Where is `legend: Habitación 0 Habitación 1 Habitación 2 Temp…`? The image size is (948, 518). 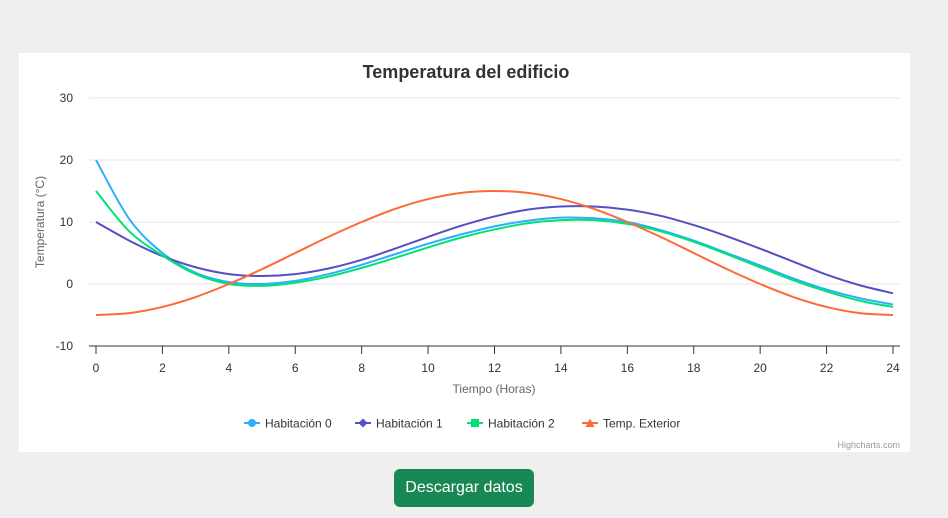 legend: Habitación 0 Habitación 1 Habitación 2 Temp… is located at coordinates (462, 424).